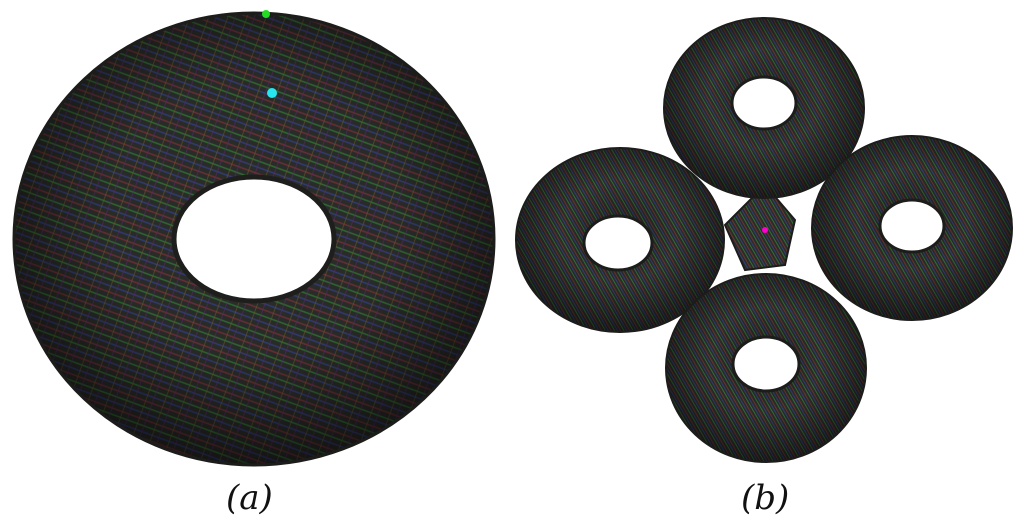 This screenshot has height=526, width=1023. Describe the element at coordinates (620, 240) in the screenshot. I see `torus-b-left` at that location.